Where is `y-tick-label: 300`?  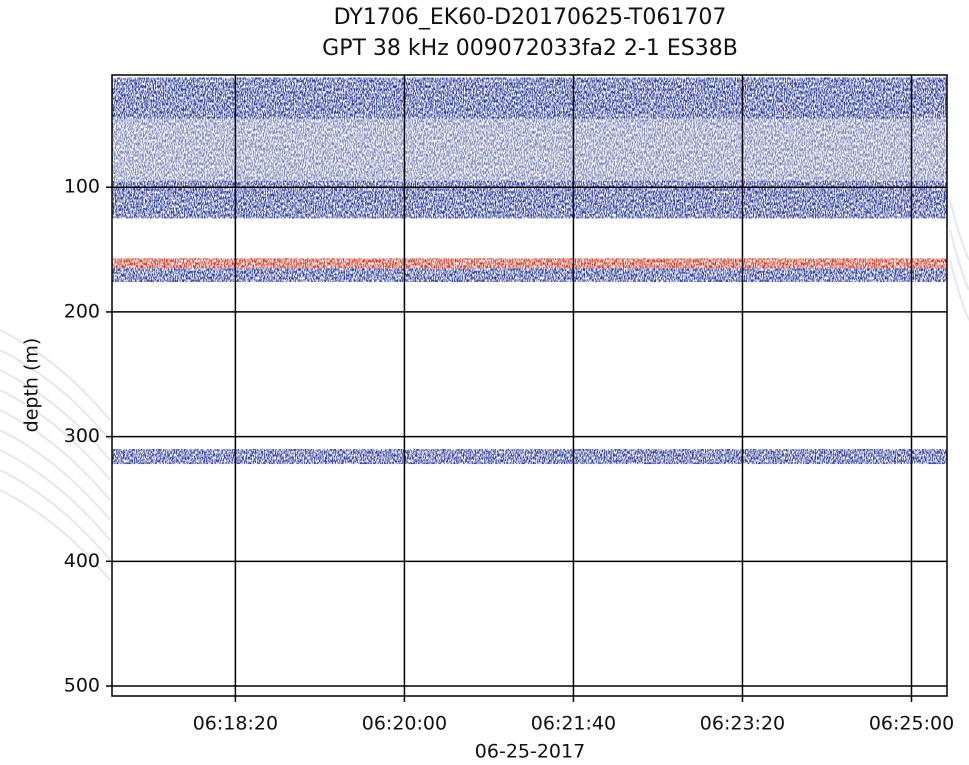
y-tick-label: 300 is located at coordinates (82, 436).